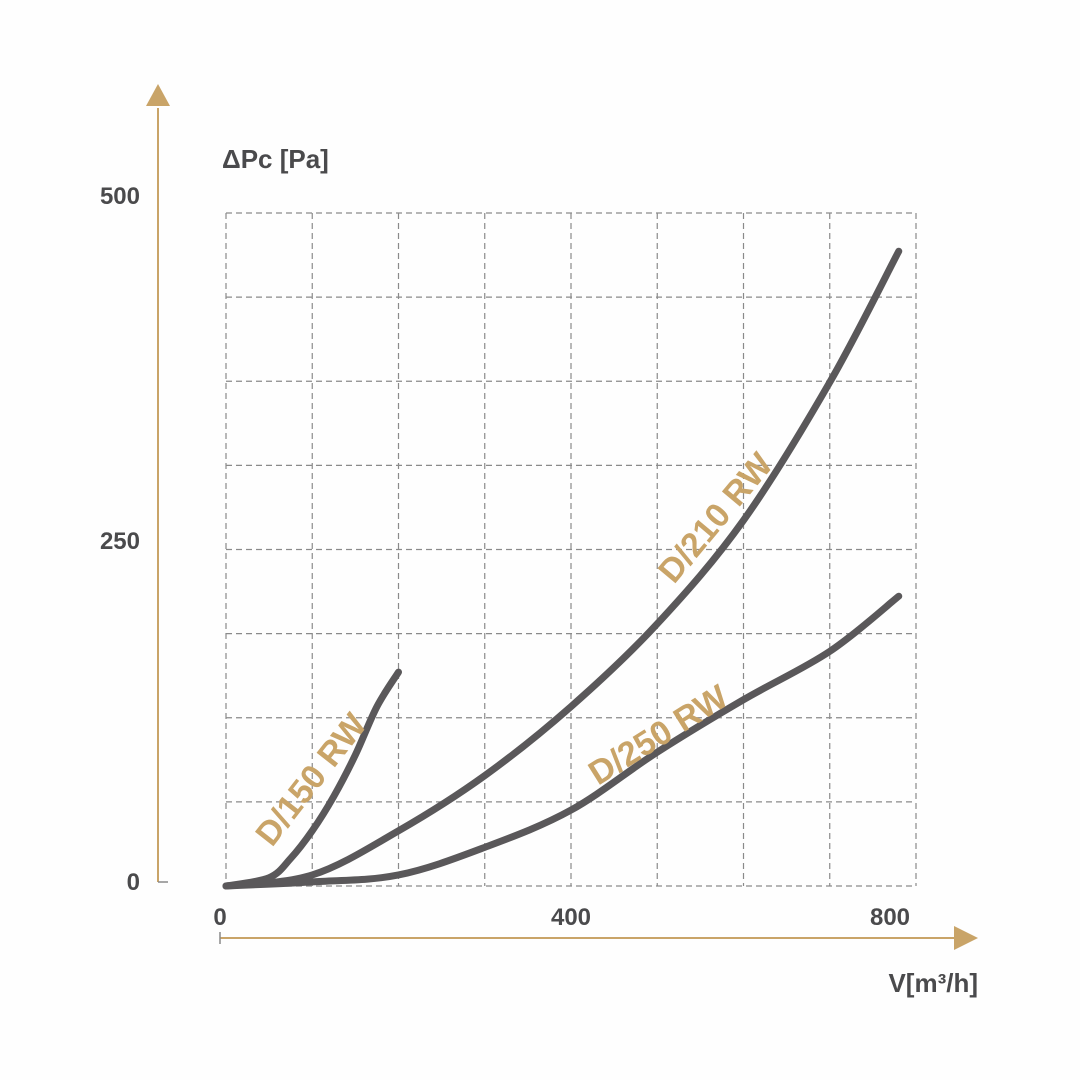  Describe the element at coordinates (890, 917) in the screenshot. I see `x-tick-label: 800` at that location.